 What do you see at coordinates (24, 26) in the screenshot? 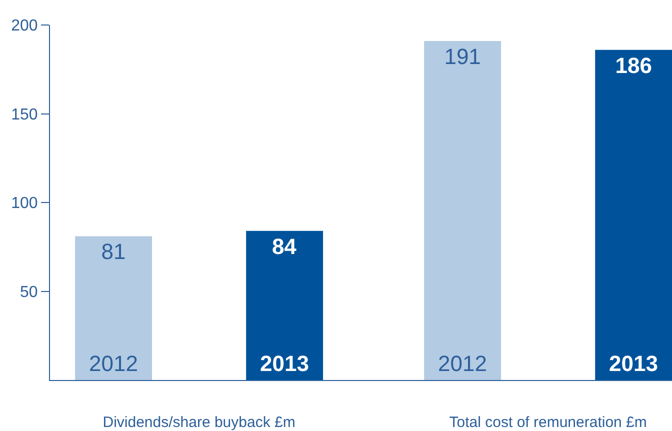
I see `y-tick-label: 200` at bounding box center [24, 26].